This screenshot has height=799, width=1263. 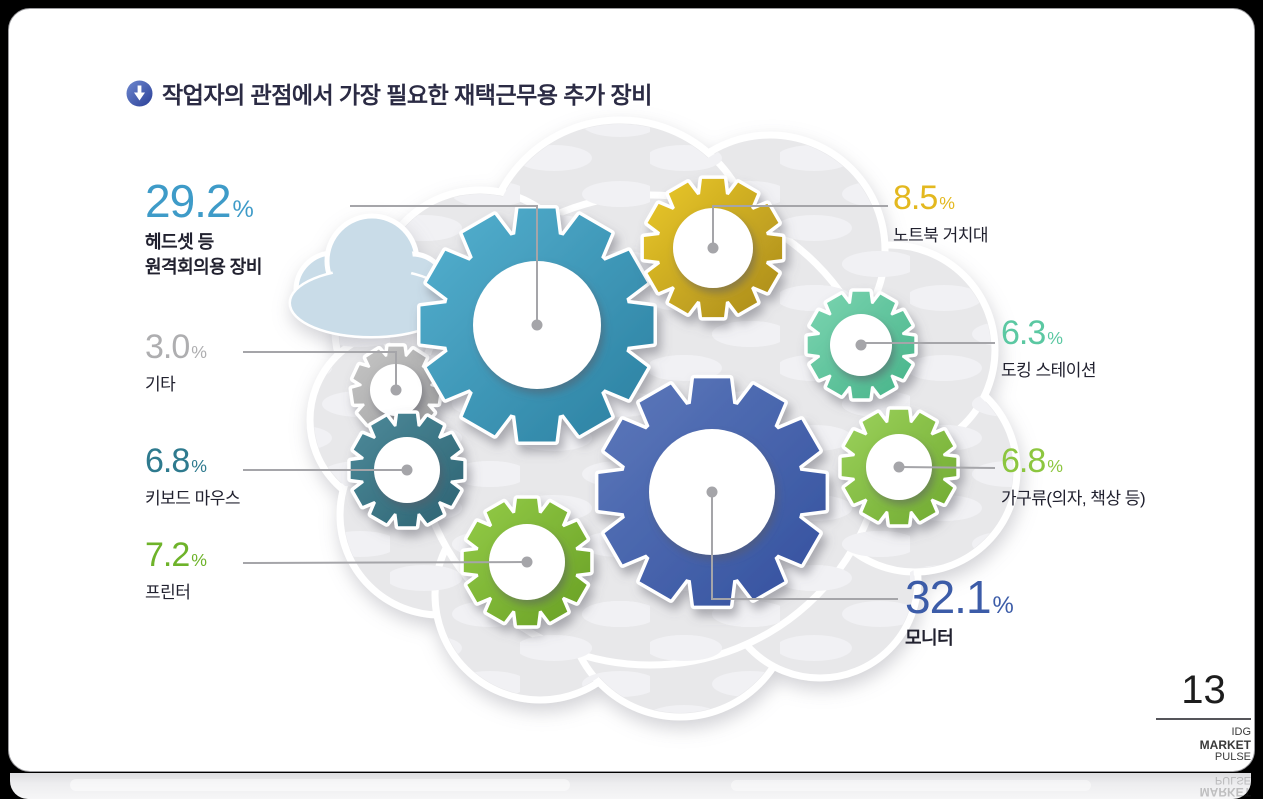 I want to click on label-docking-station: 도킹 스테이션, so click(x=1049, y=370).